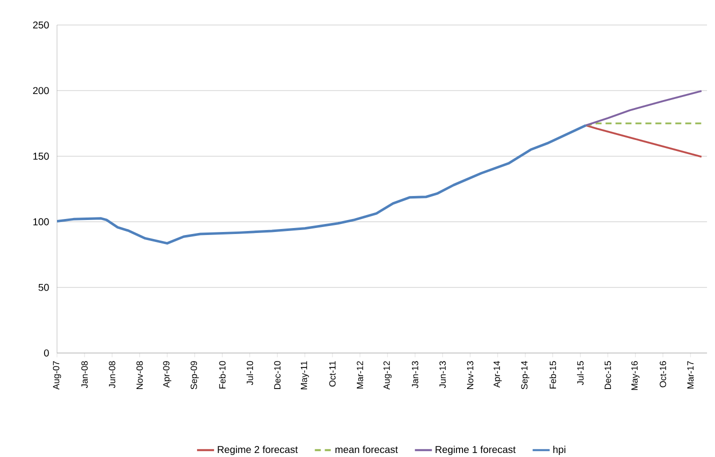  What do you see at coordinates (41, 222) in the screenshot?
I see `y-tick-label: 100` at bounding box center [41, 222].